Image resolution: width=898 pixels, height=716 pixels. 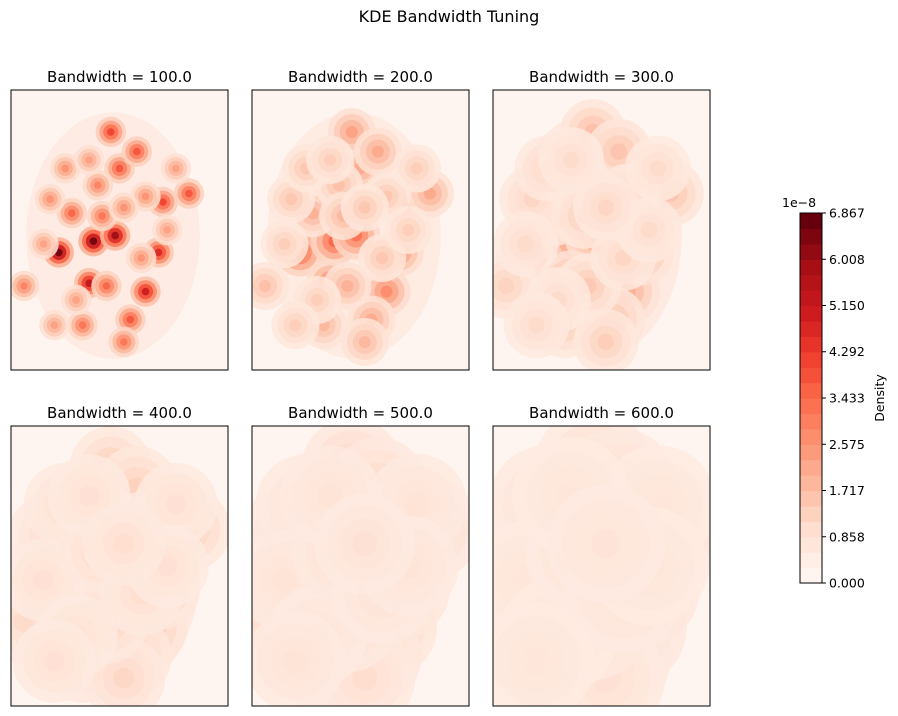 I want to click on panel-title: Bandwidth = 200.0, so click(x=360, y=77).